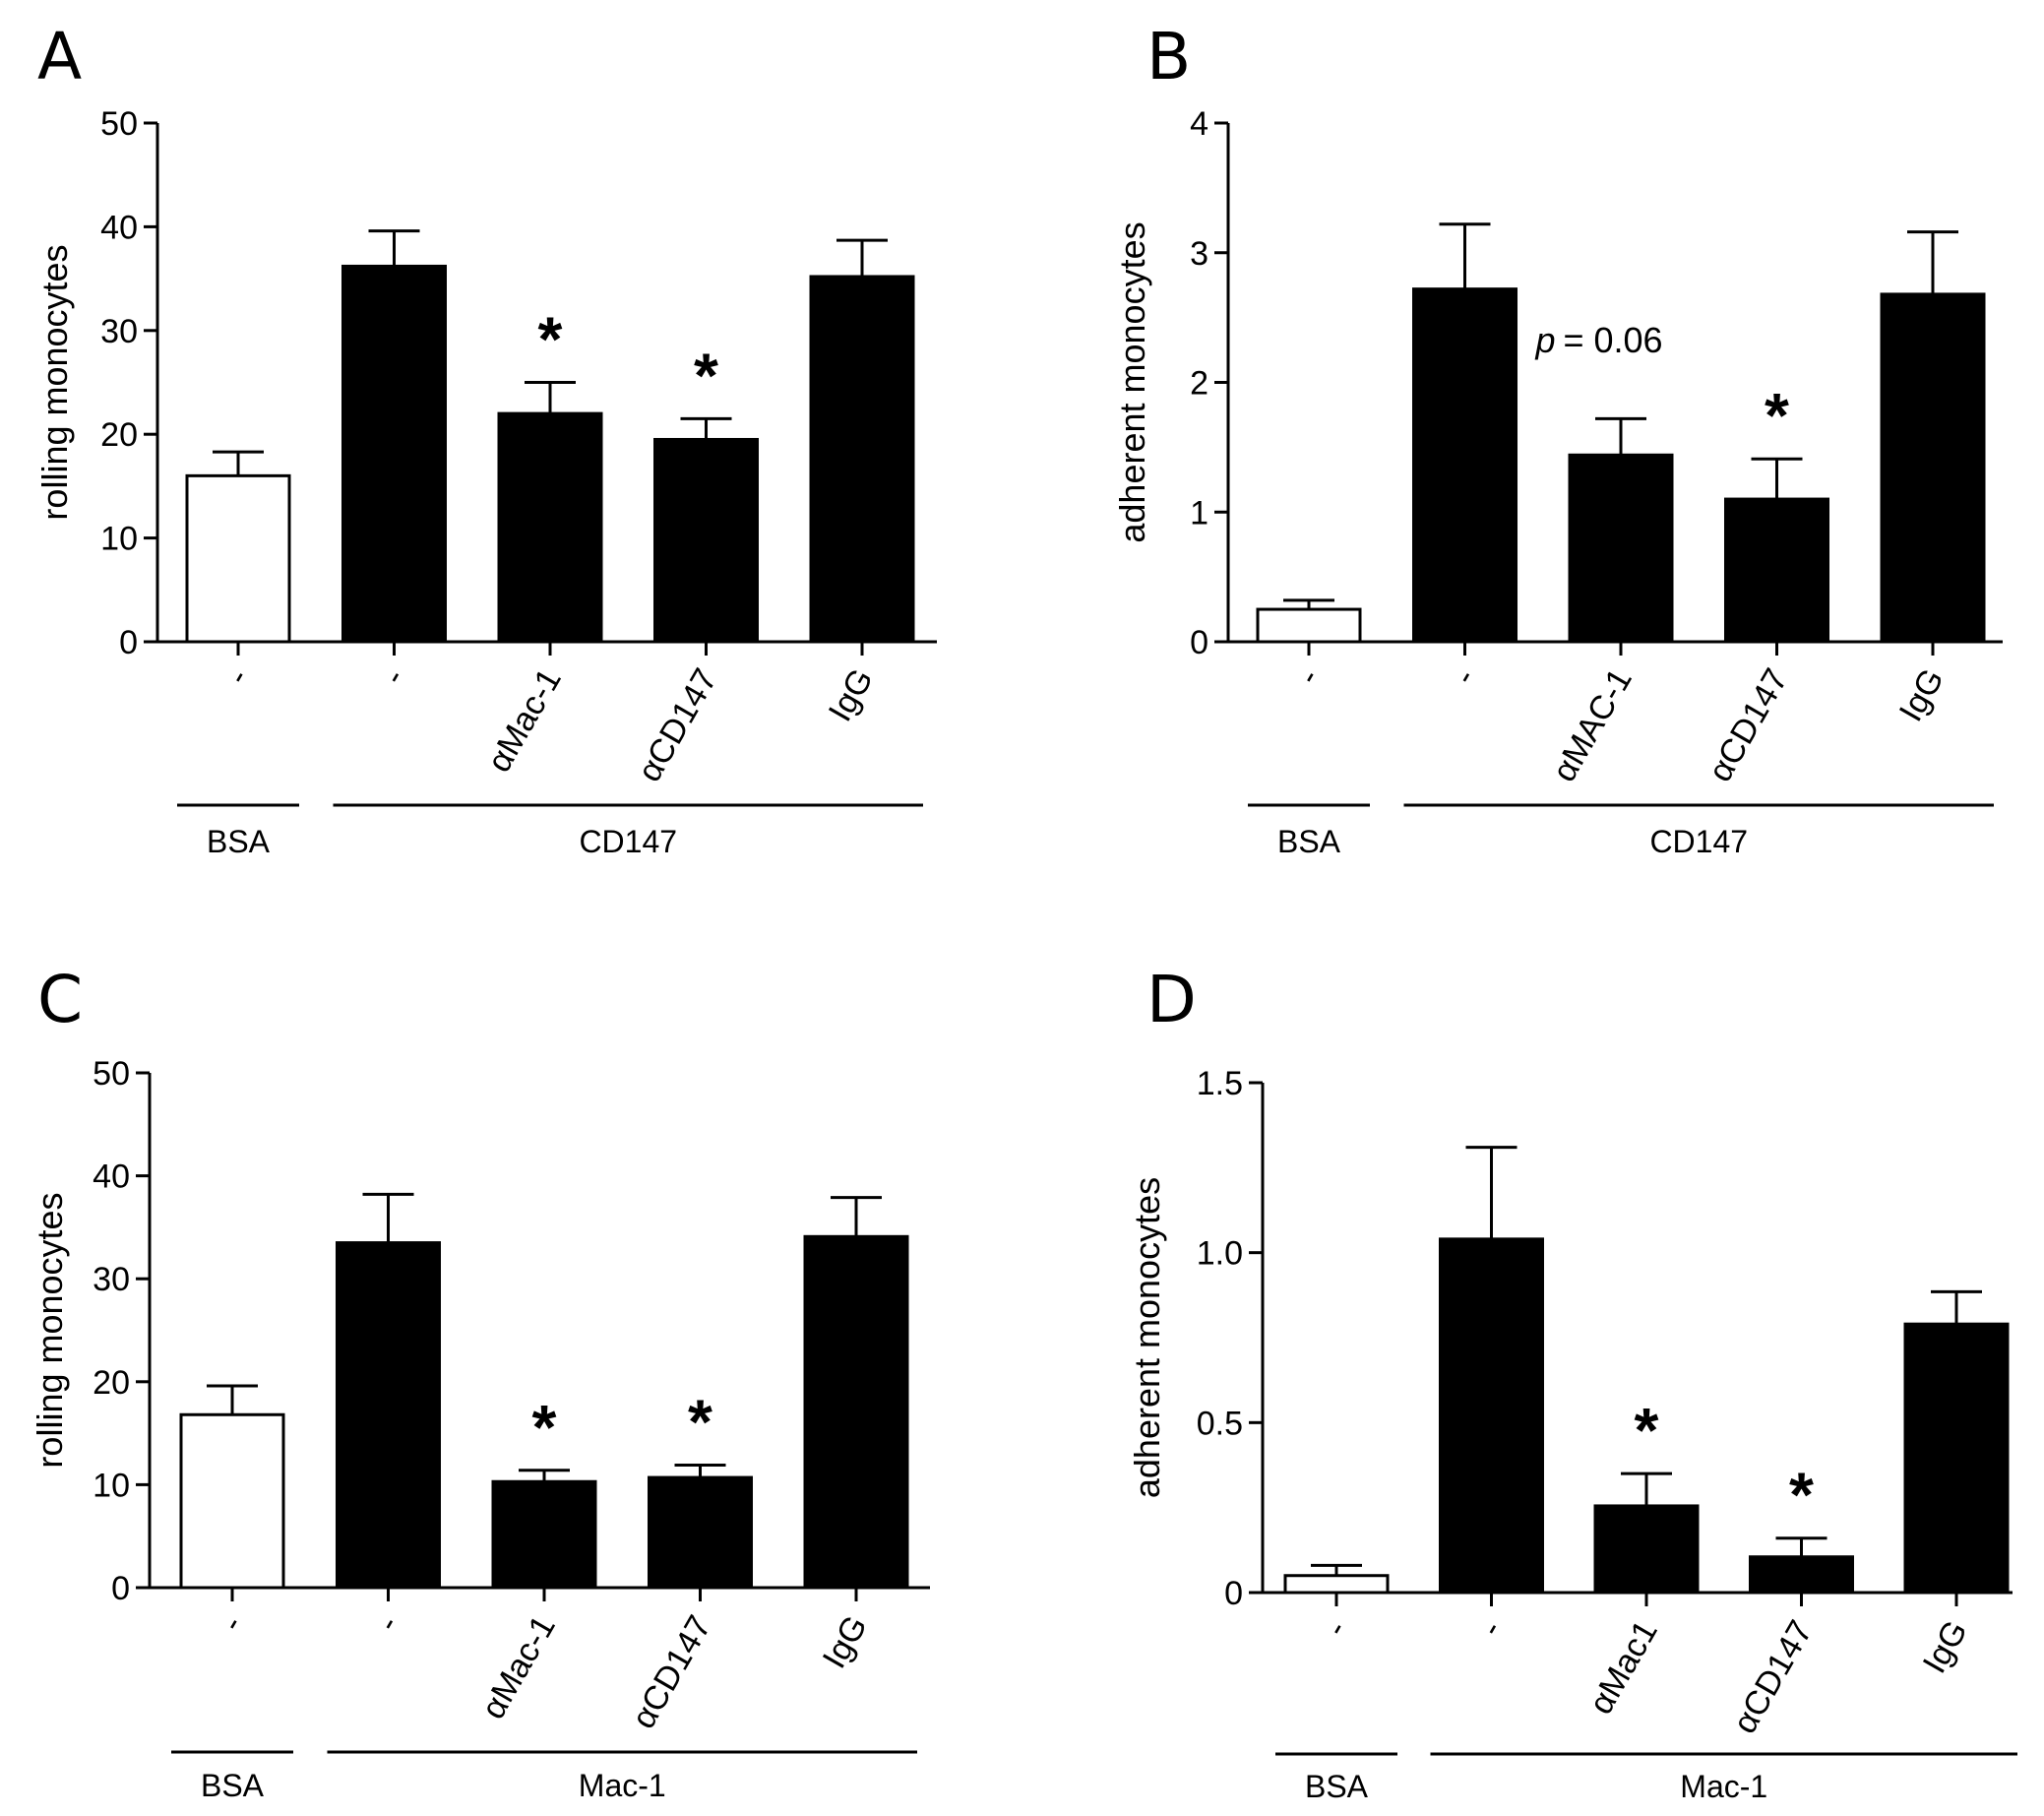 The width and height of the screenshot is (2044, 1816). Describe the element at coordinates (1168, 57) in the screenshot. I see `panel-letter: B` at that location.